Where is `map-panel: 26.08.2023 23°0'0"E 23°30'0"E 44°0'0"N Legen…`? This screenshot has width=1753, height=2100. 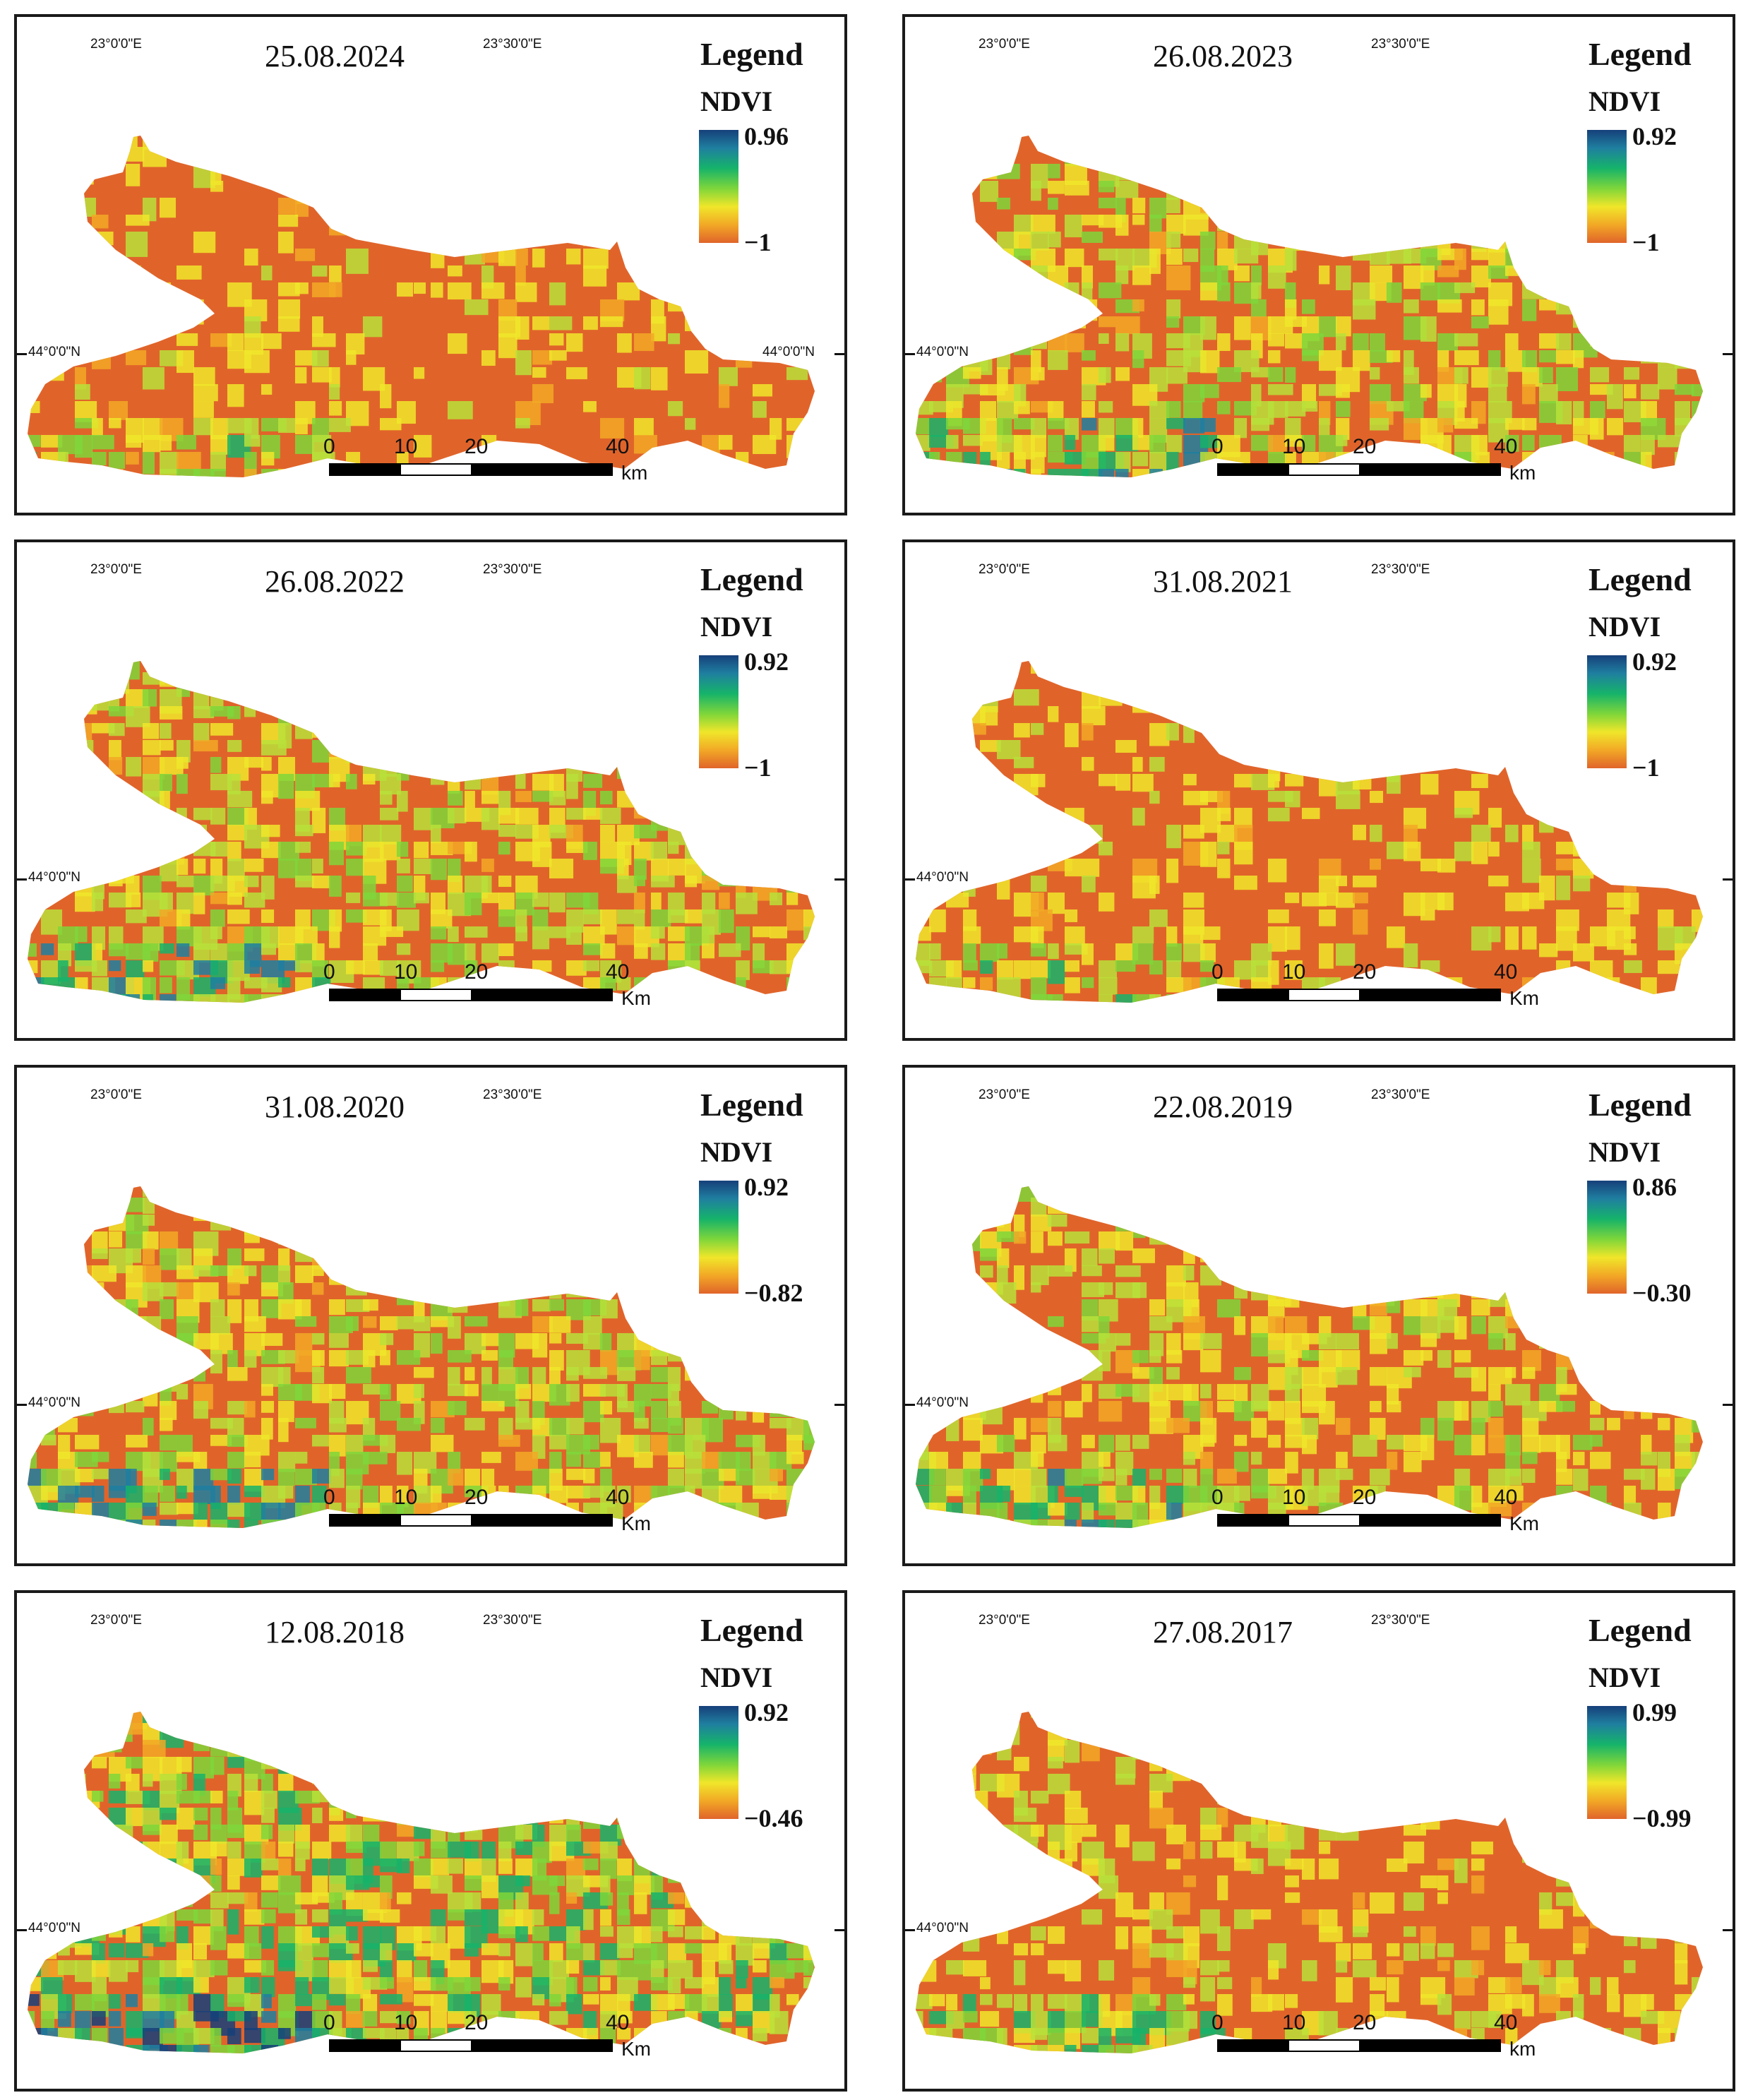 map-panel: 26.08.2023 23°0'0"E 23°30'0"E 44°0'0"N Legen… is located at coordinates (1319, 264).